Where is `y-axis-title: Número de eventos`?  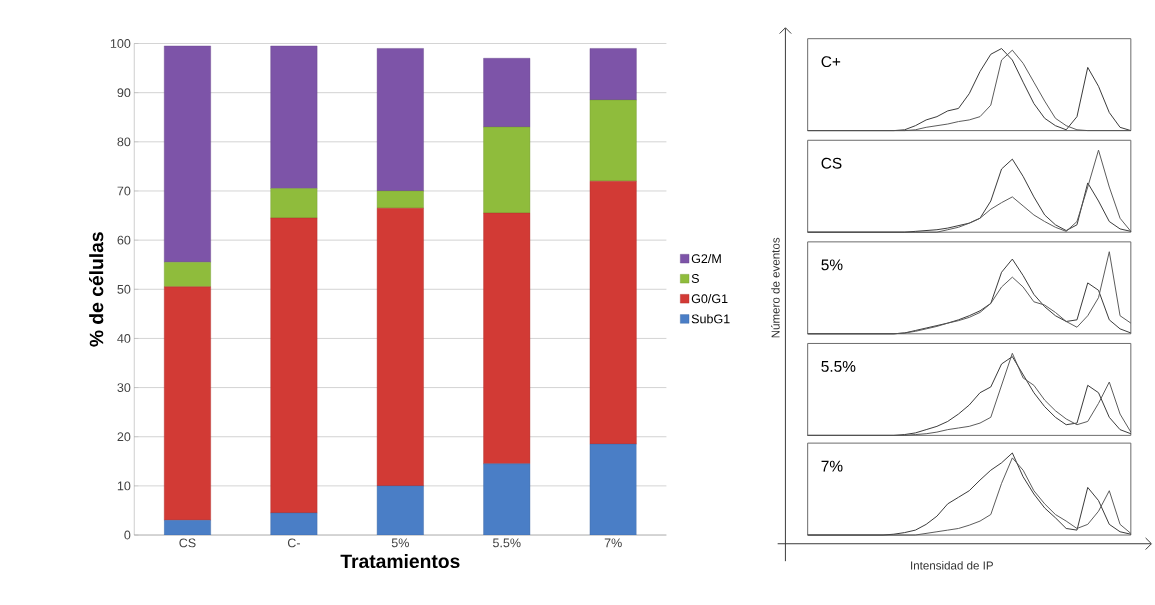
y-axis-title: Número de eventos is located at coordinates (775, 287).